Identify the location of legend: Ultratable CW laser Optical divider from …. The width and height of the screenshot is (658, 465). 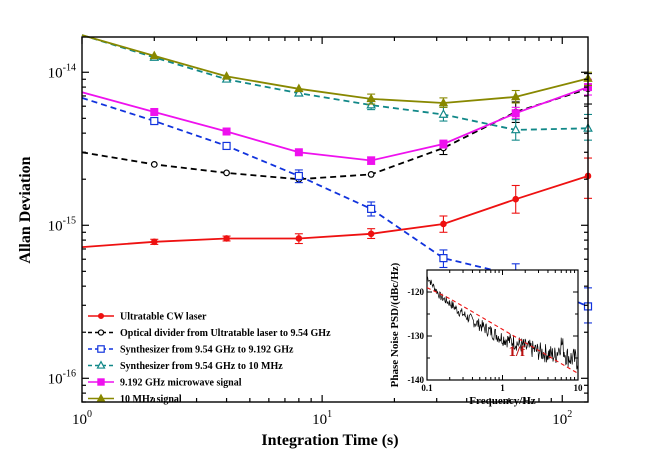
(209, 358).